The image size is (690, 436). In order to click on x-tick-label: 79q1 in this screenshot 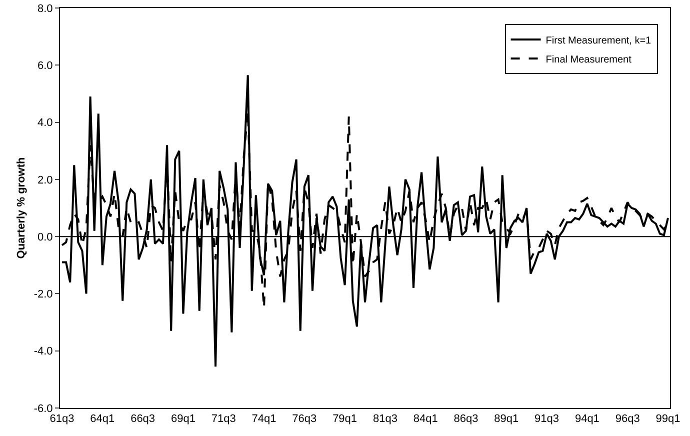, I will do `click(345, 419)`.